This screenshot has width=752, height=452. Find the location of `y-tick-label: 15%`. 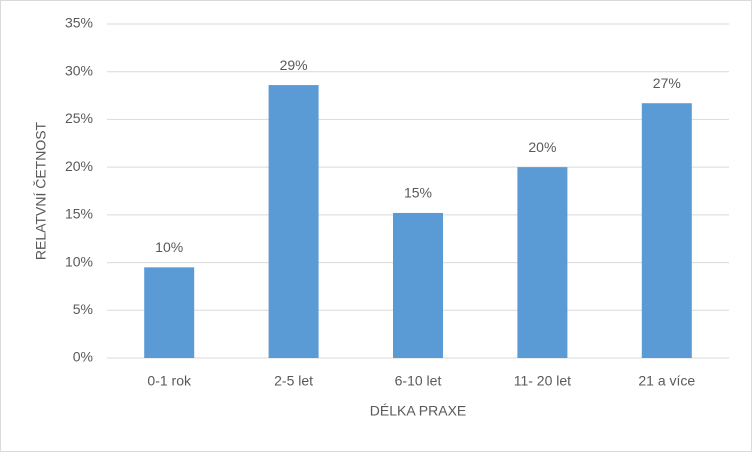

y-tick-label: 15% is located at coordinates (79, 214).